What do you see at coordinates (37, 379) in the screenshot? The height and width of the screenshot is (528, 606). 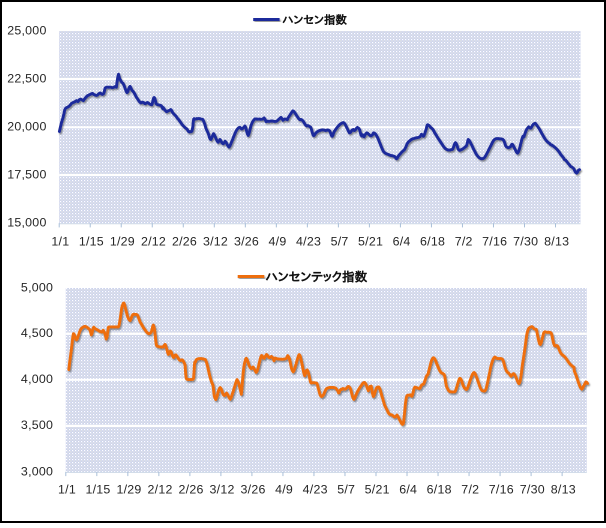 I see `svg-text: 4,000` at bounding box center [37, 379].